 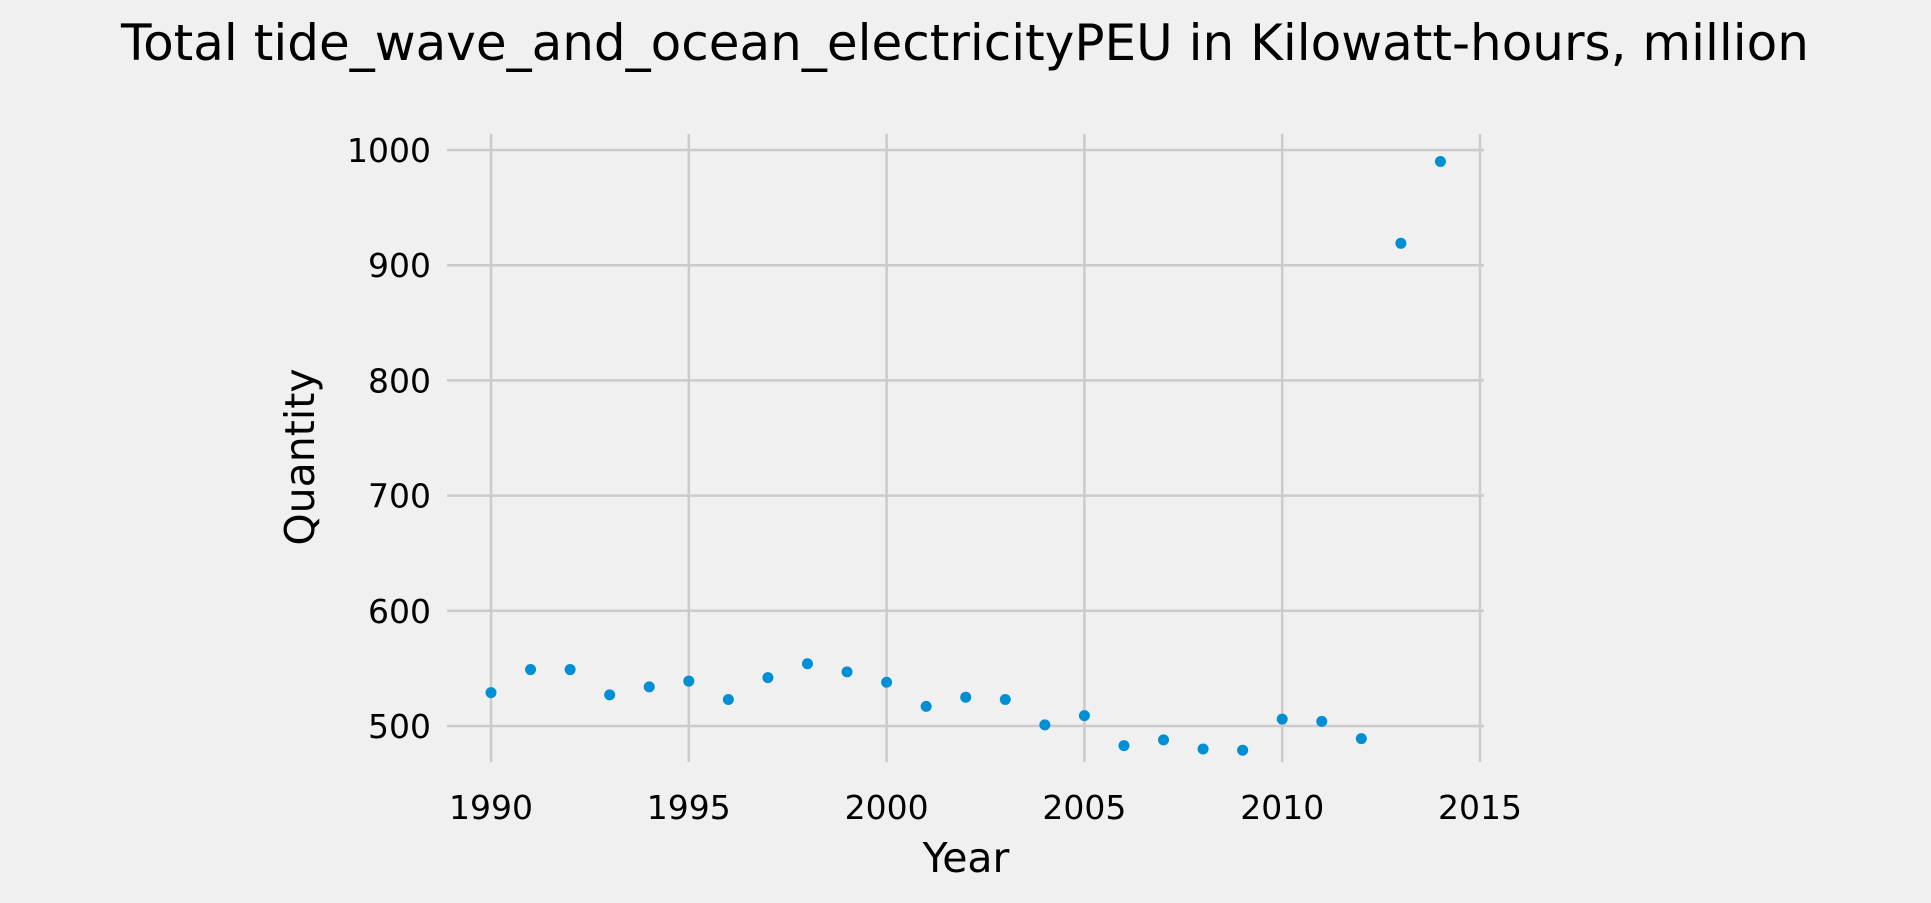 I want to click on y-tick-label: 900, so click(x=399, y=265).